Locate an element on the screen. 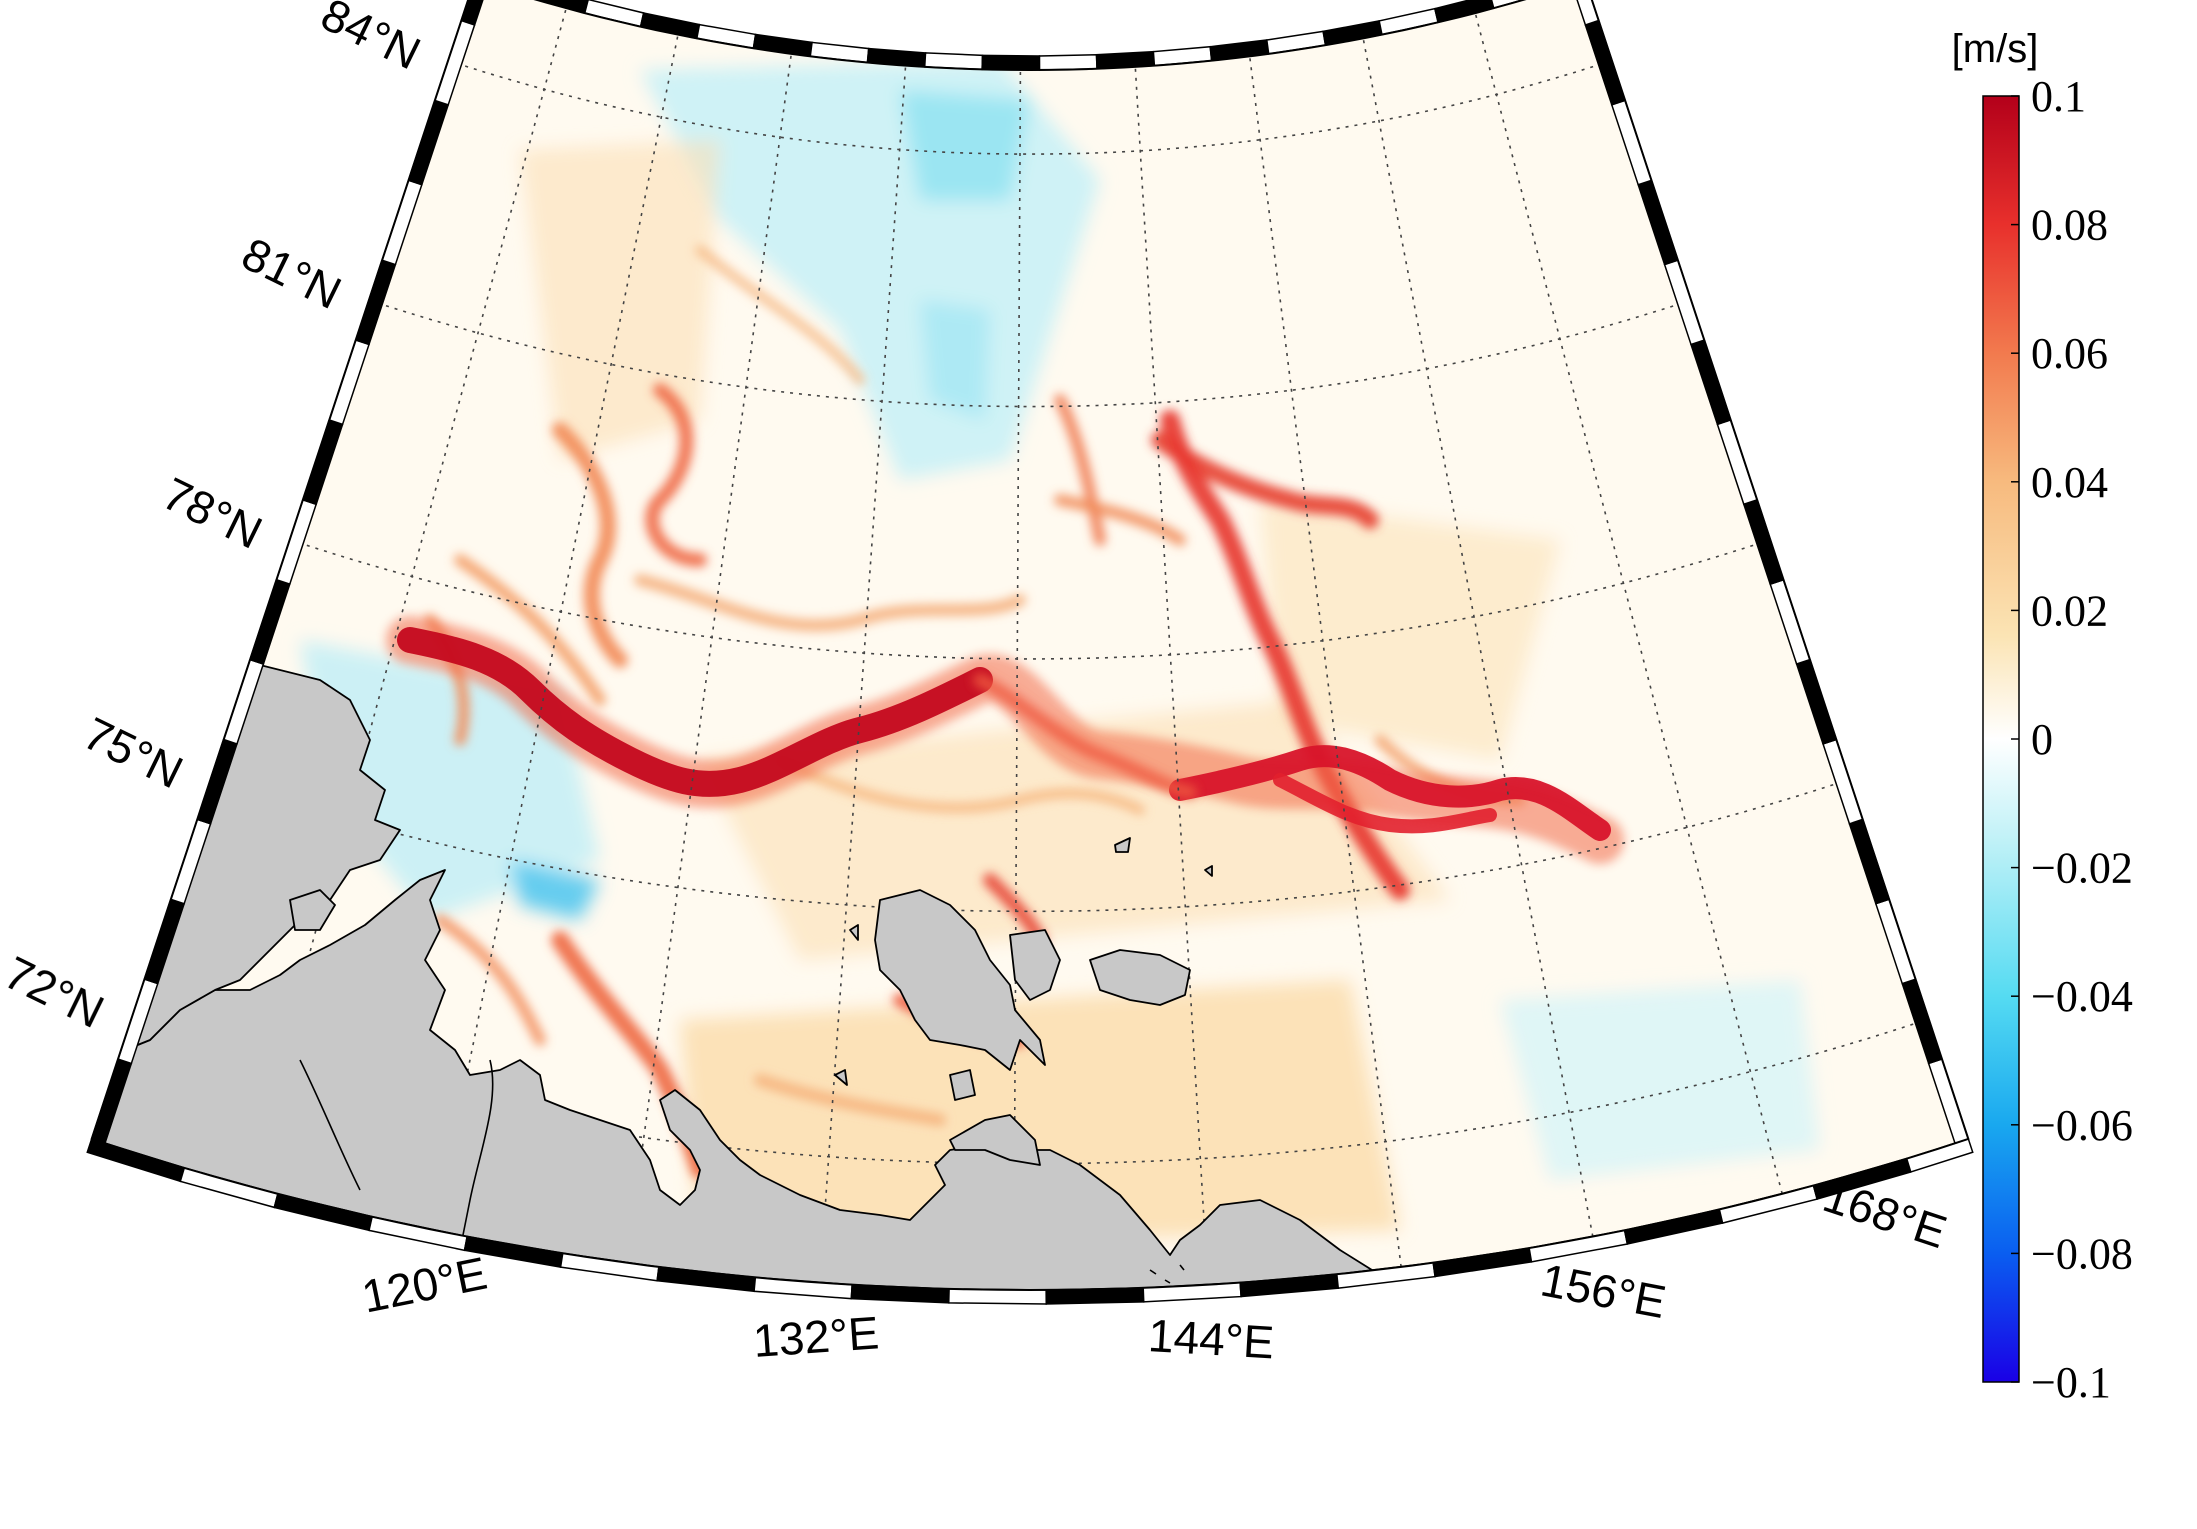 The image size is (2197, 1529). island-kotelny is located at coordinates (960, 980).